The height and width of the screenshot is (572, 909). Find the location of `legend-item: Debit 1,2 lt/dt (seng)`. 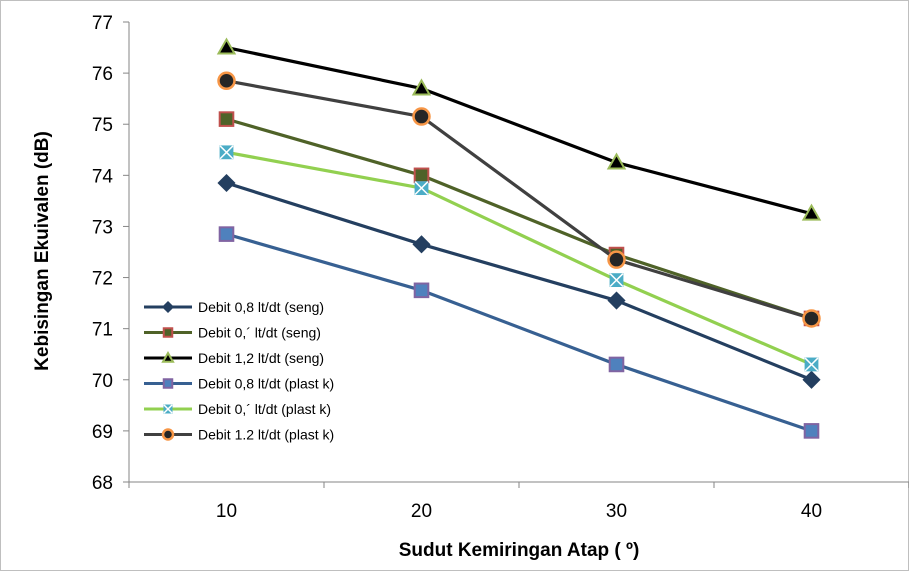

legend-item: Debit 1,2 lt/dt (seng) is located at coordinates (234, 358).